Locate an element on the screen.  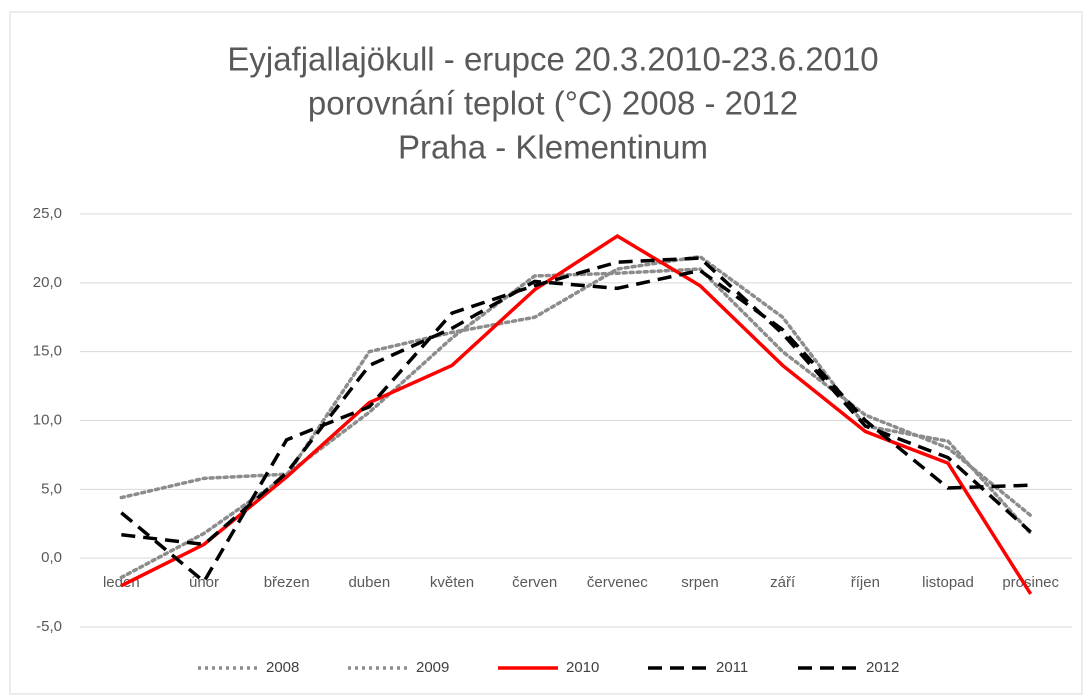
y-tick-label: 20,0 is located at coordinates (47, 282).